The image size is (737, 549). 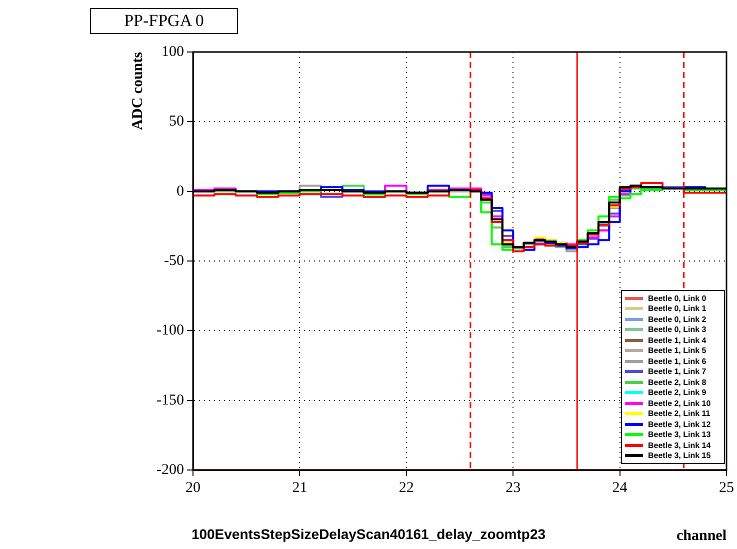 I want to click on legend-label: Beetle 3, Link 15, so click(x=679, y=455).